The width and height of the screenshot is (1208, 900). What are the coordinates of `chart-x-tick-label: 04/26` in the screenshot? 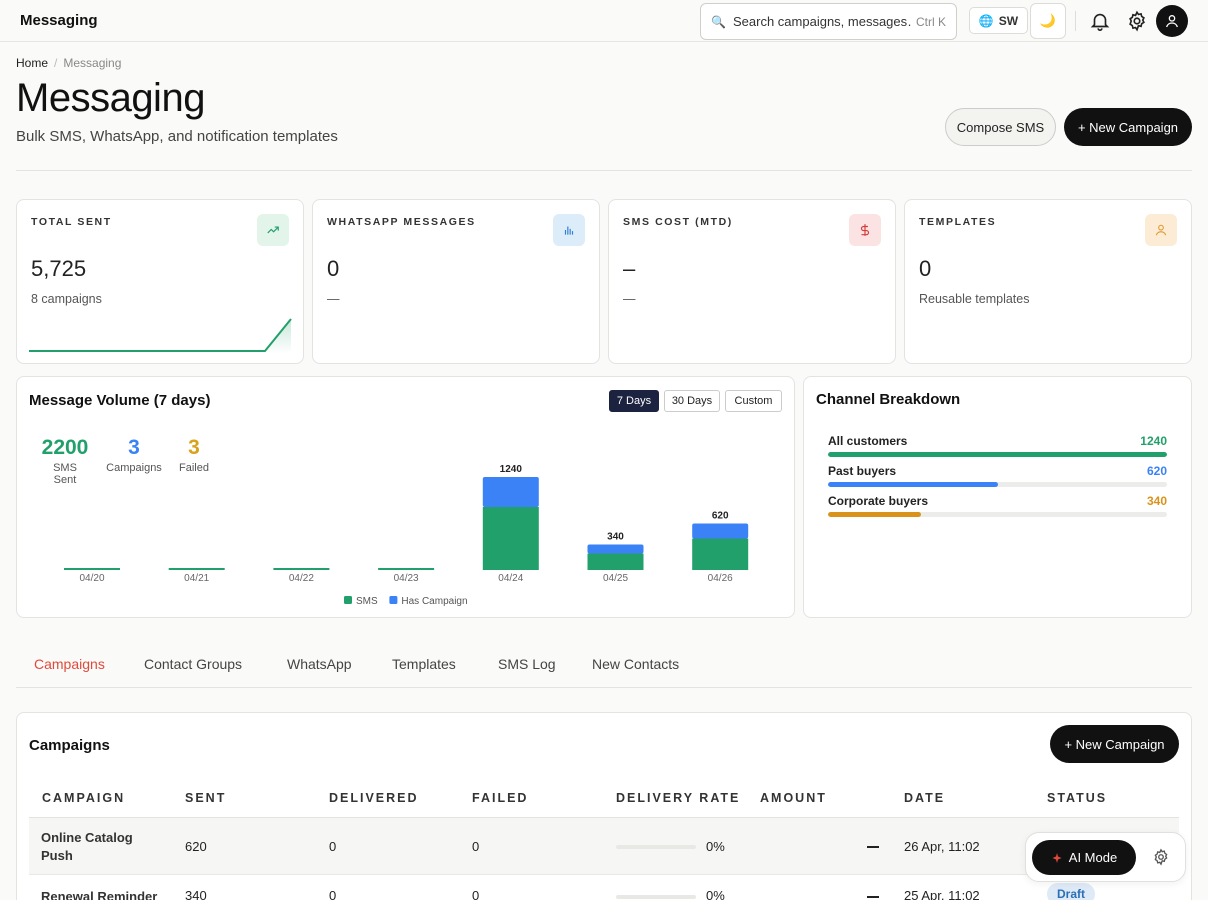 It's located at (720, 578).